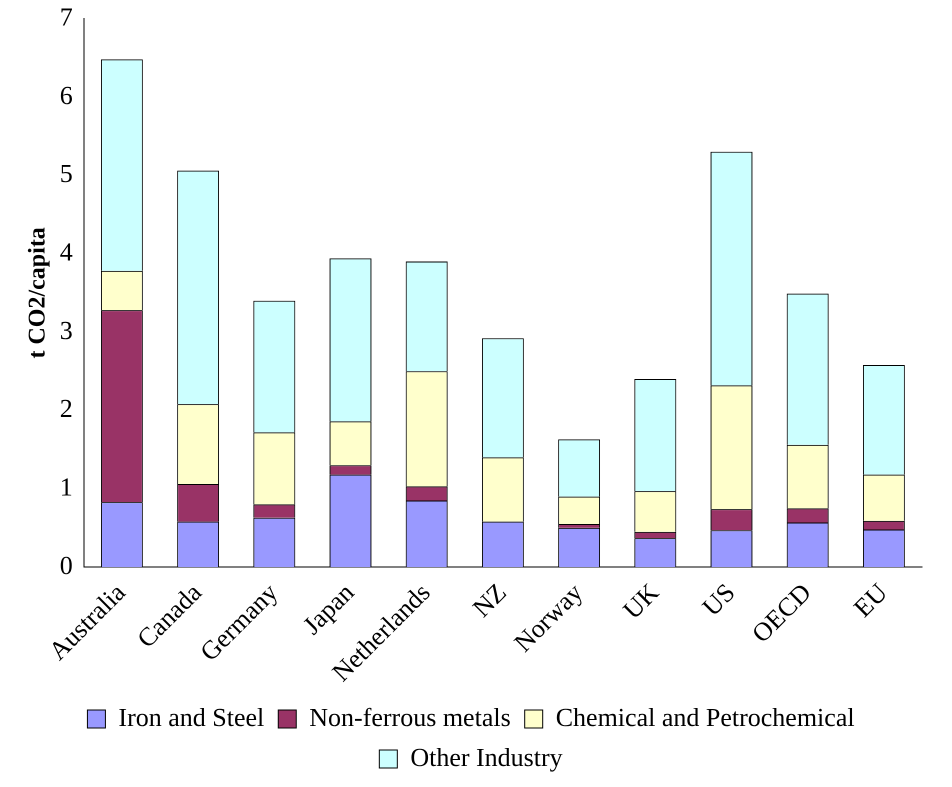  Describe the element at coordinates (489, 600) in the screenshot. I see `x-tick-label: NZ` at that location.